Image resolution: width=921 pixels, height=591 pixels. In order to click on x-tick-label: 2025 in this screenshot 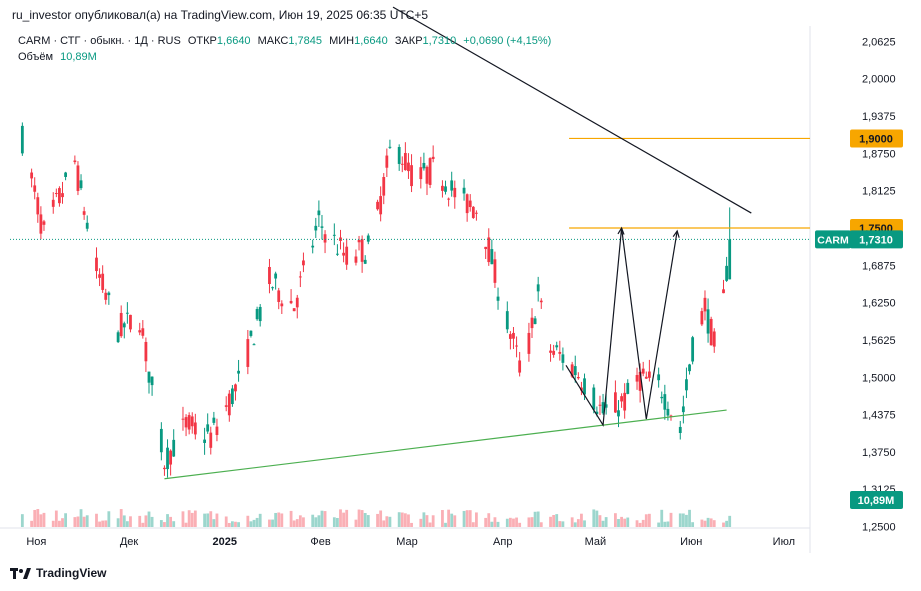, I will do `click(225, 542)`.